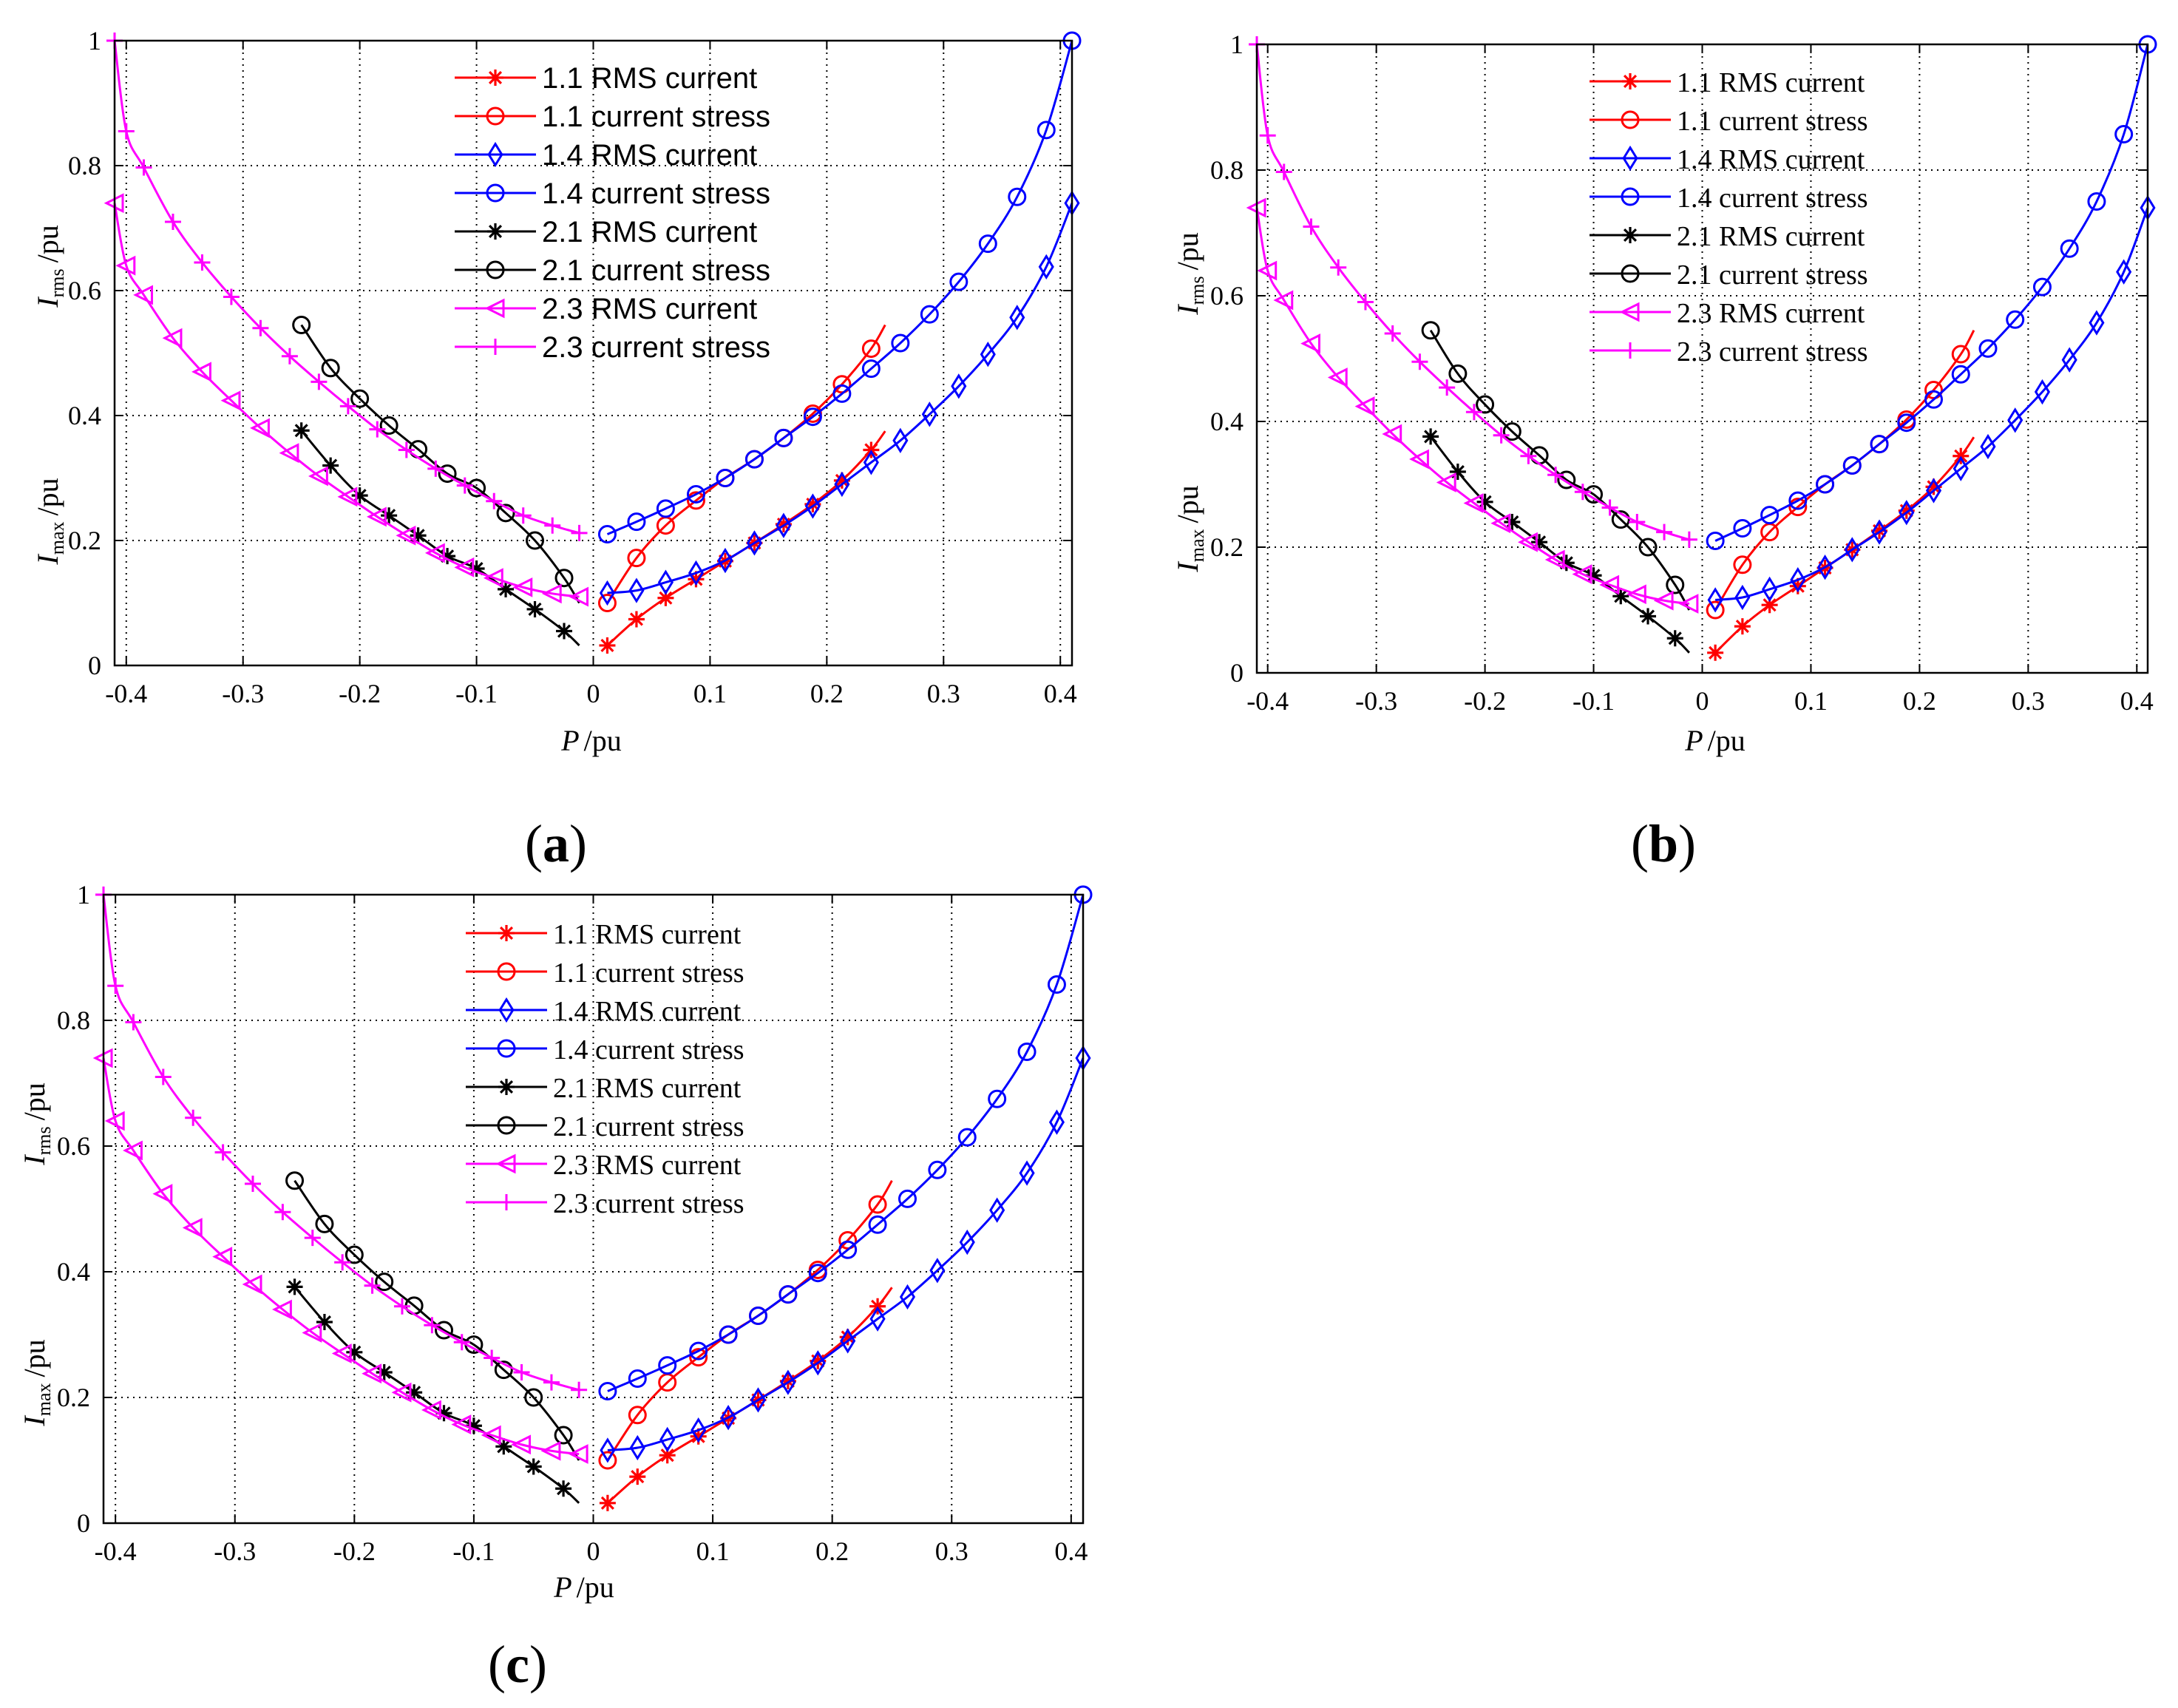 The image size is (2178, 1708). Describe the element at coordinates (1663, 844) in the screenshot. I see `panel-label: (b)` at that location.